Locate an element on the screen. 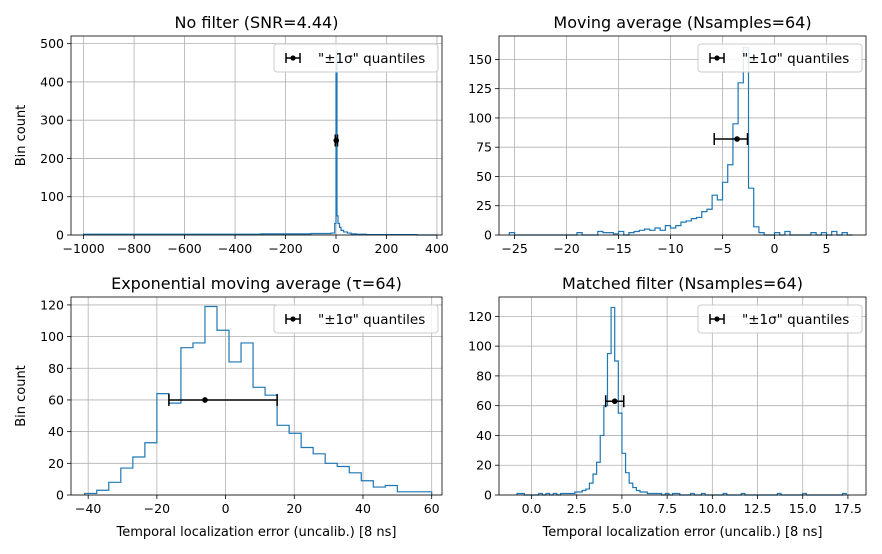 Image resolution: width=882 pixels, height=554 pixels. y-tick-label: 300 is located at coordinates (52, 120).